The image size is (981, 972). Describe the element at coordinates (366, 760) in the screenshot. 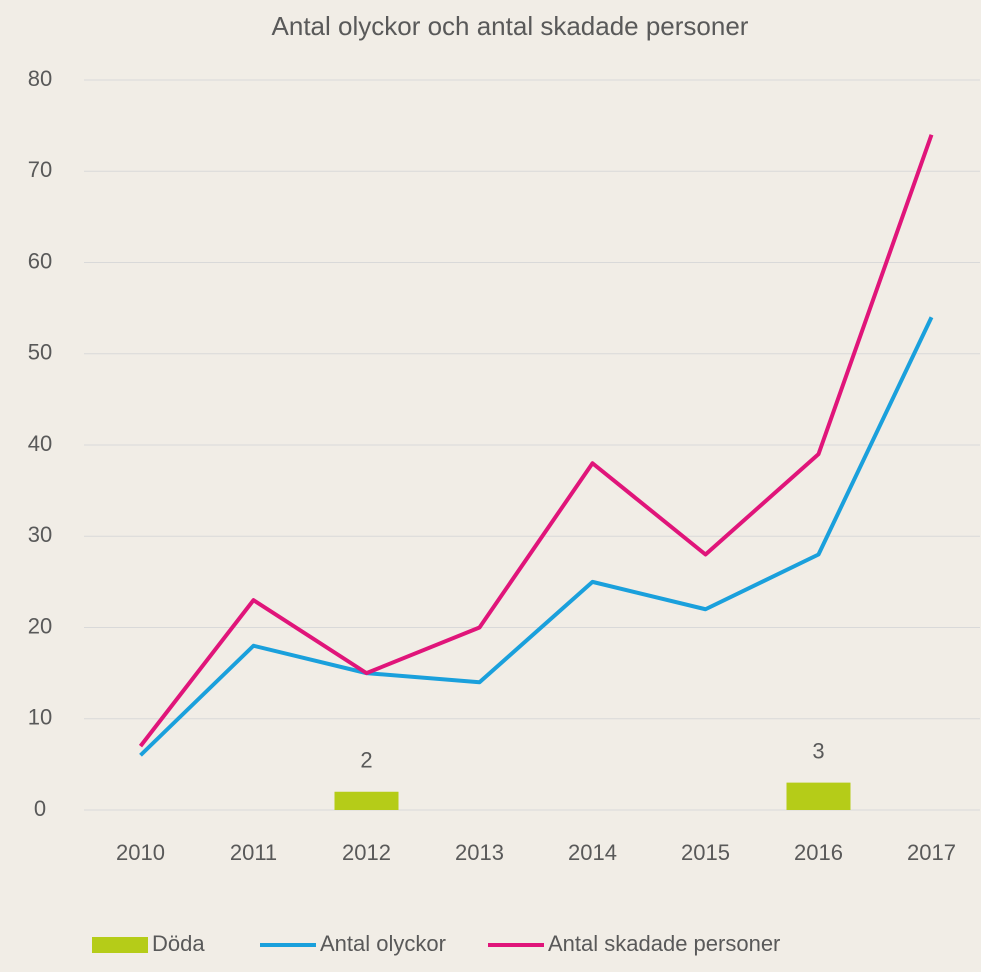

I see `data-label: 2` at that location.